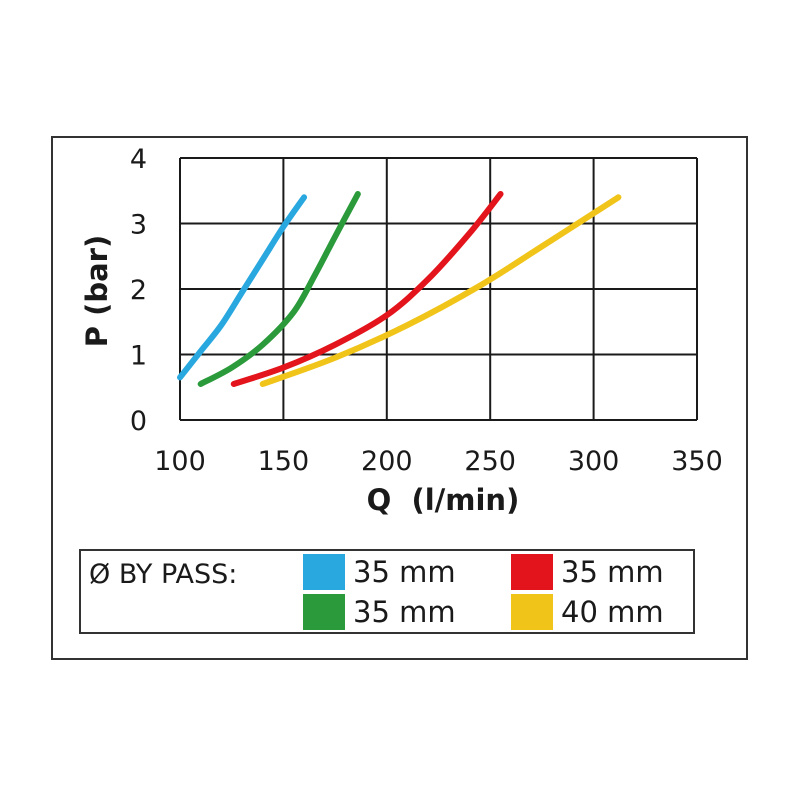 This screenshot has width=800, height=800. What do you see at coordinates (532, 612) in the screenshot?
I see `legend-swatch-yellow` at bounding box center [532, 612].